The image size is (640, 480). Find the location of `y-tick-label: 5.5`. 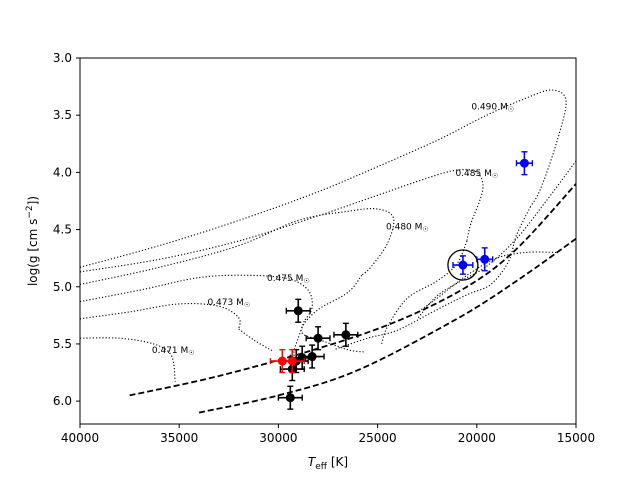

y-tick-label: 5.5 is located at coordinates (62, 344).